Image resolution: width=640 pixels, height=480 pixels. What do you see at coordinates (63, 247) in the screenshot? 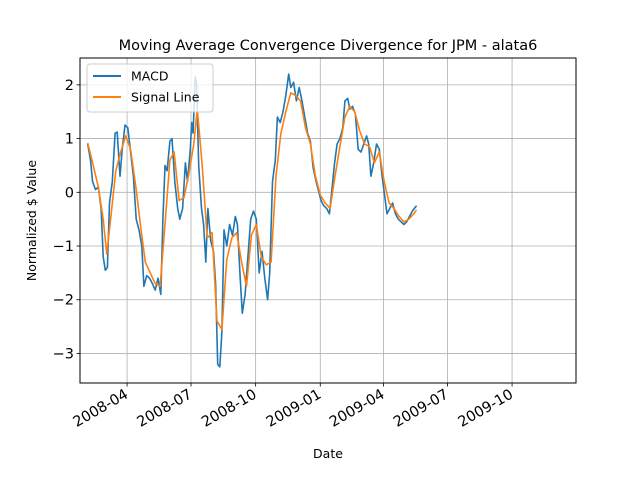
I see `y-tick-label: −1` at bounding box center [63, 247].